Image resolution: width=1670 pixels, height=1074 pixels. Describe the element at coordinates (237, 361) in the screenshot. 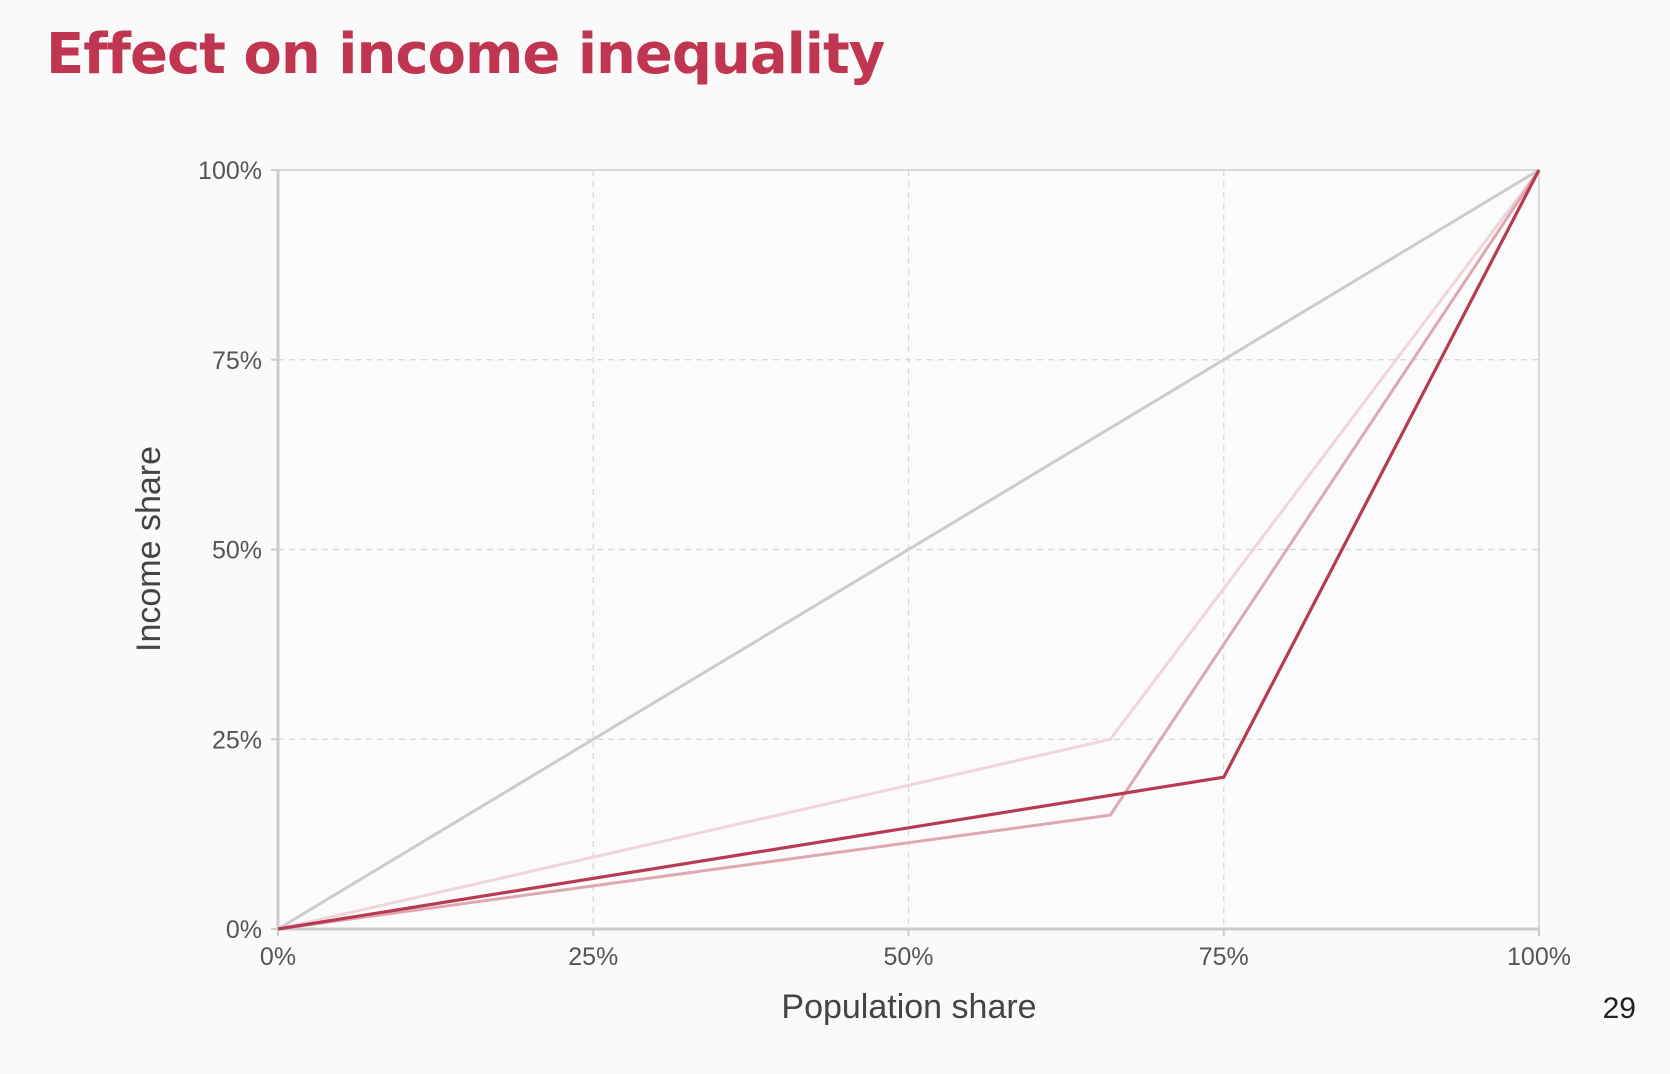

I see `y-tick-label: 75%` at that location.